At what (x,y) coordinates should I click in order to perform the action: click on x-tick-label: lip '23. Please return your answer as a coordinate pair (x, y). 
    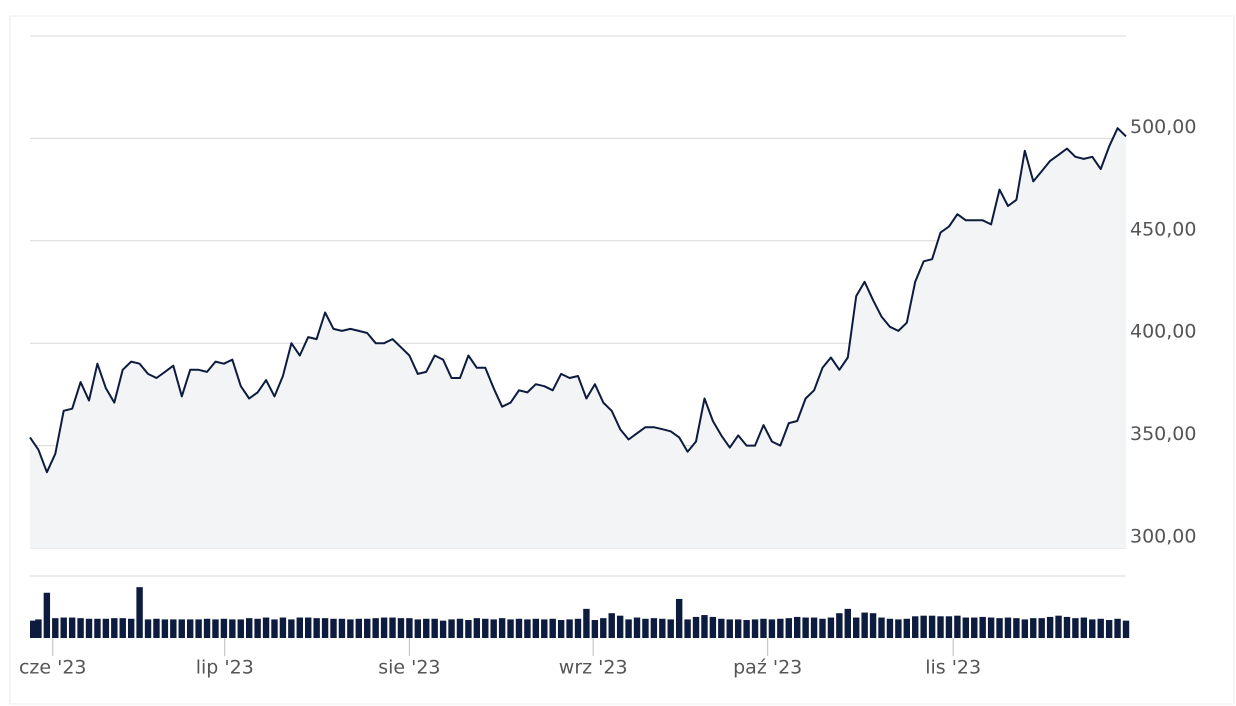
    Looking at the image, I should click on (225, 668).